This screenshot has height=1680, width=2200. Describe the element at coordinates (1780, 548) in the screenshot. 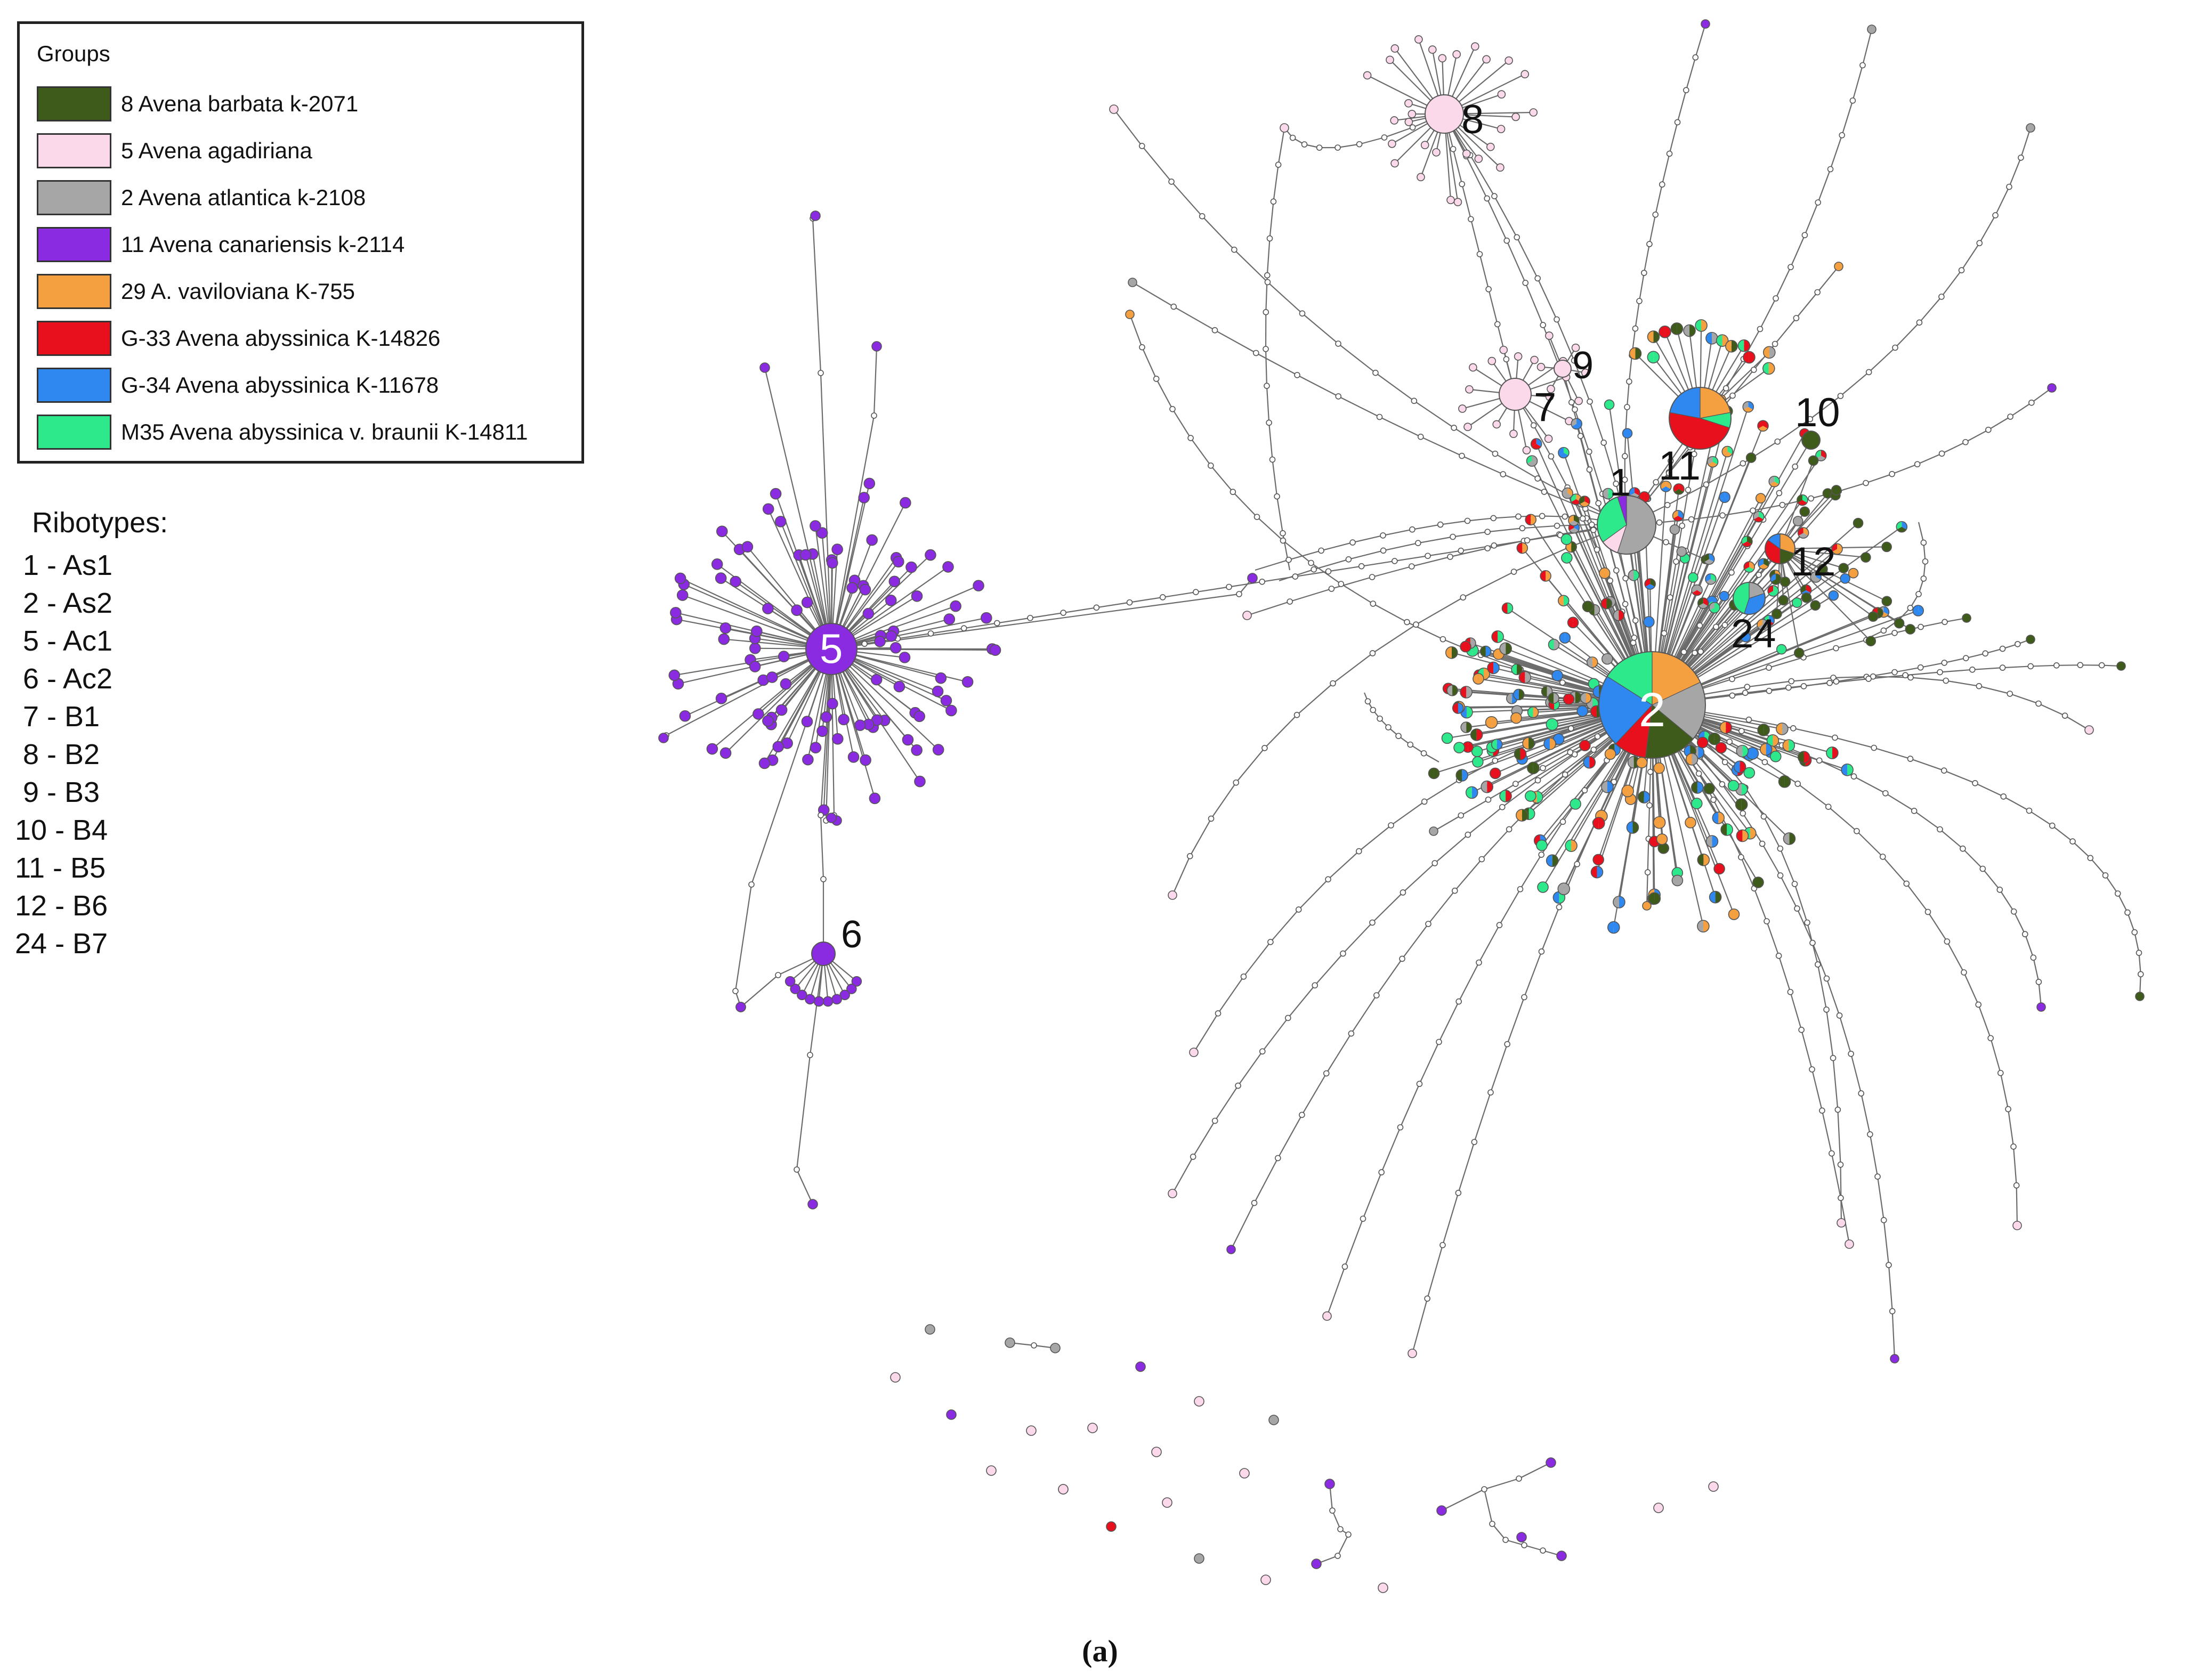

I see `hub-12-outline` at that location.